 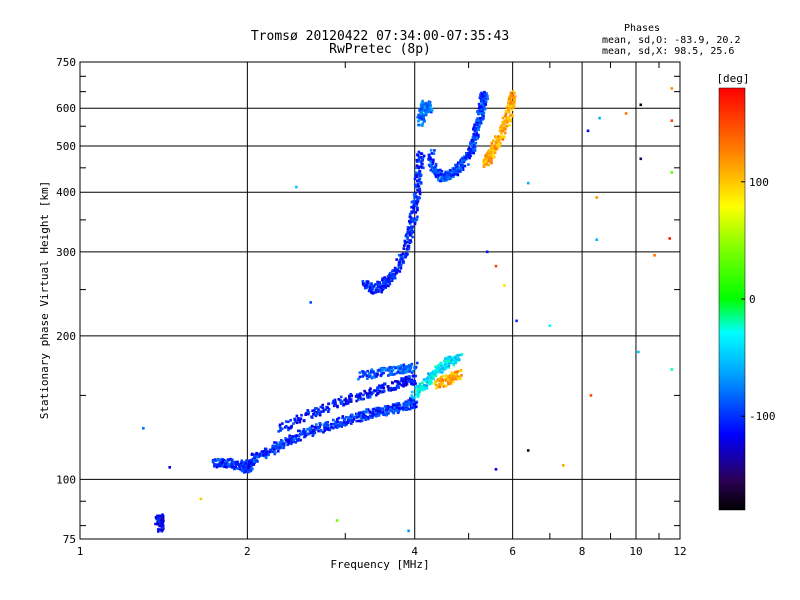 I want to click on scatter-point, so click(x=599, y=118).